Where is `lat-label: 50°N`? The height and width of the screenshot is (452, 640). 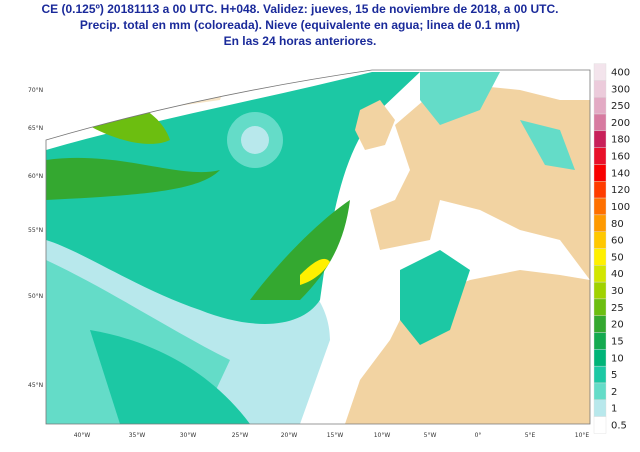
lat-label: 50°N is located at coordinates (35, 296).